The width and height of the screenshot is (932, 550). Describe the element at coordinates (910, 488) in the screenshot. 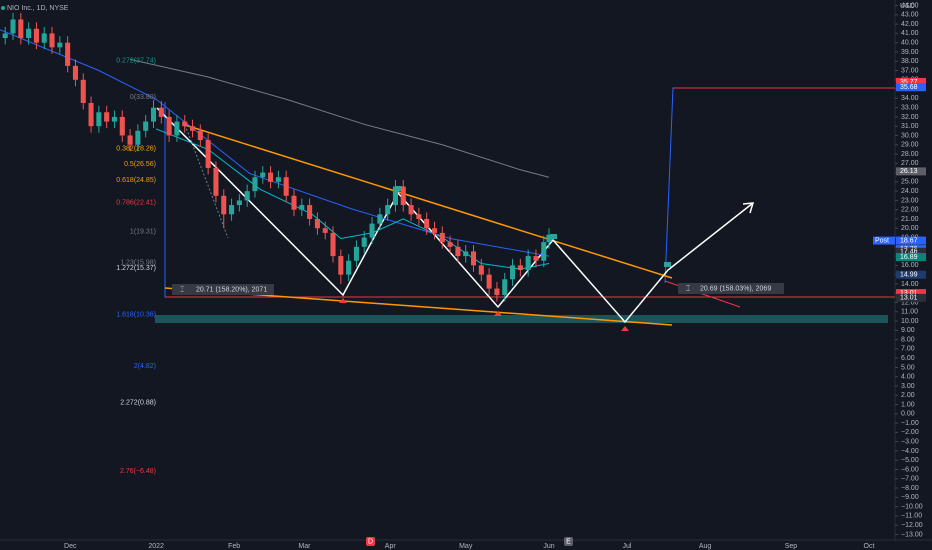

I see `y-tick-label: −8.00` at that location.